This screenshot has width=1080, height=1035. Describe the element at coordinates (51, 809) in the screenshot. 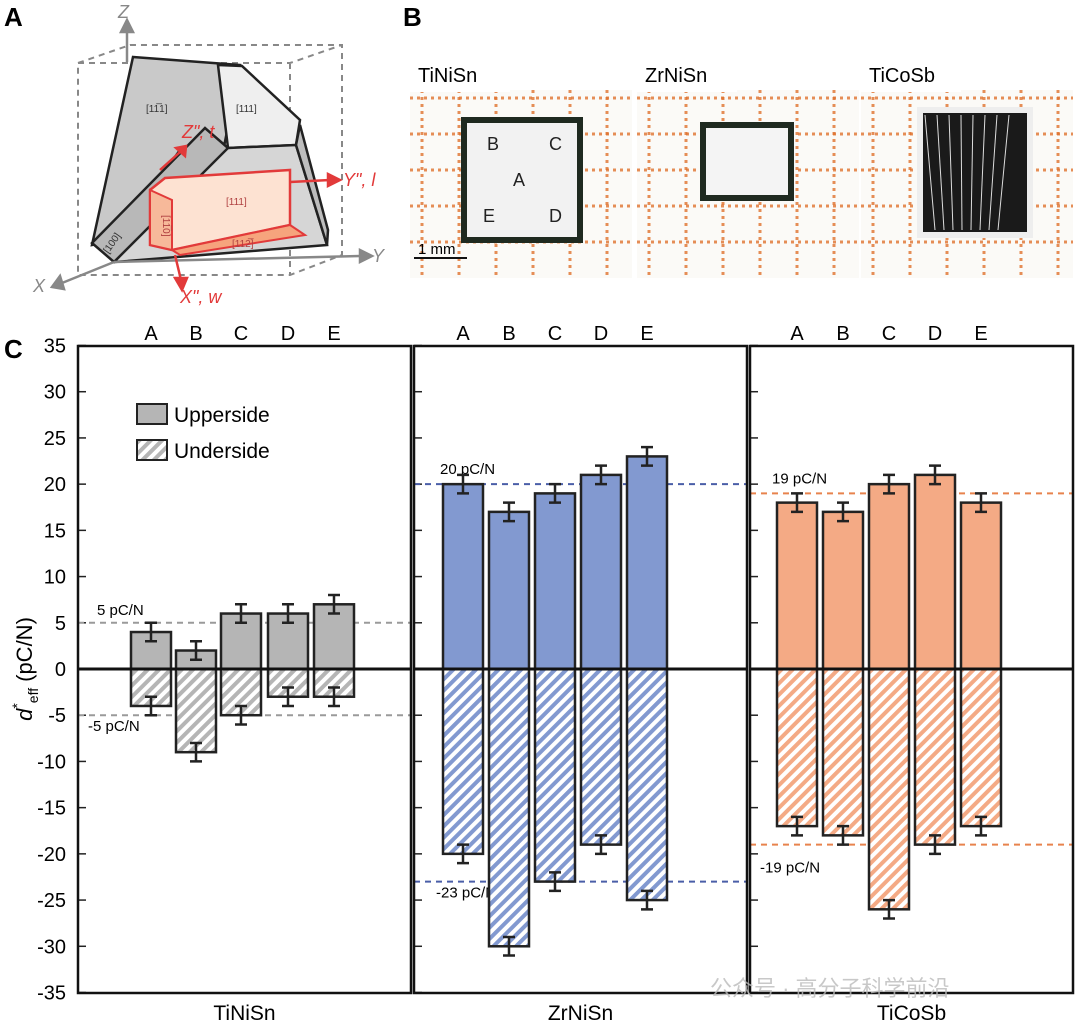

I see `y-tick-label: -15` at that location.